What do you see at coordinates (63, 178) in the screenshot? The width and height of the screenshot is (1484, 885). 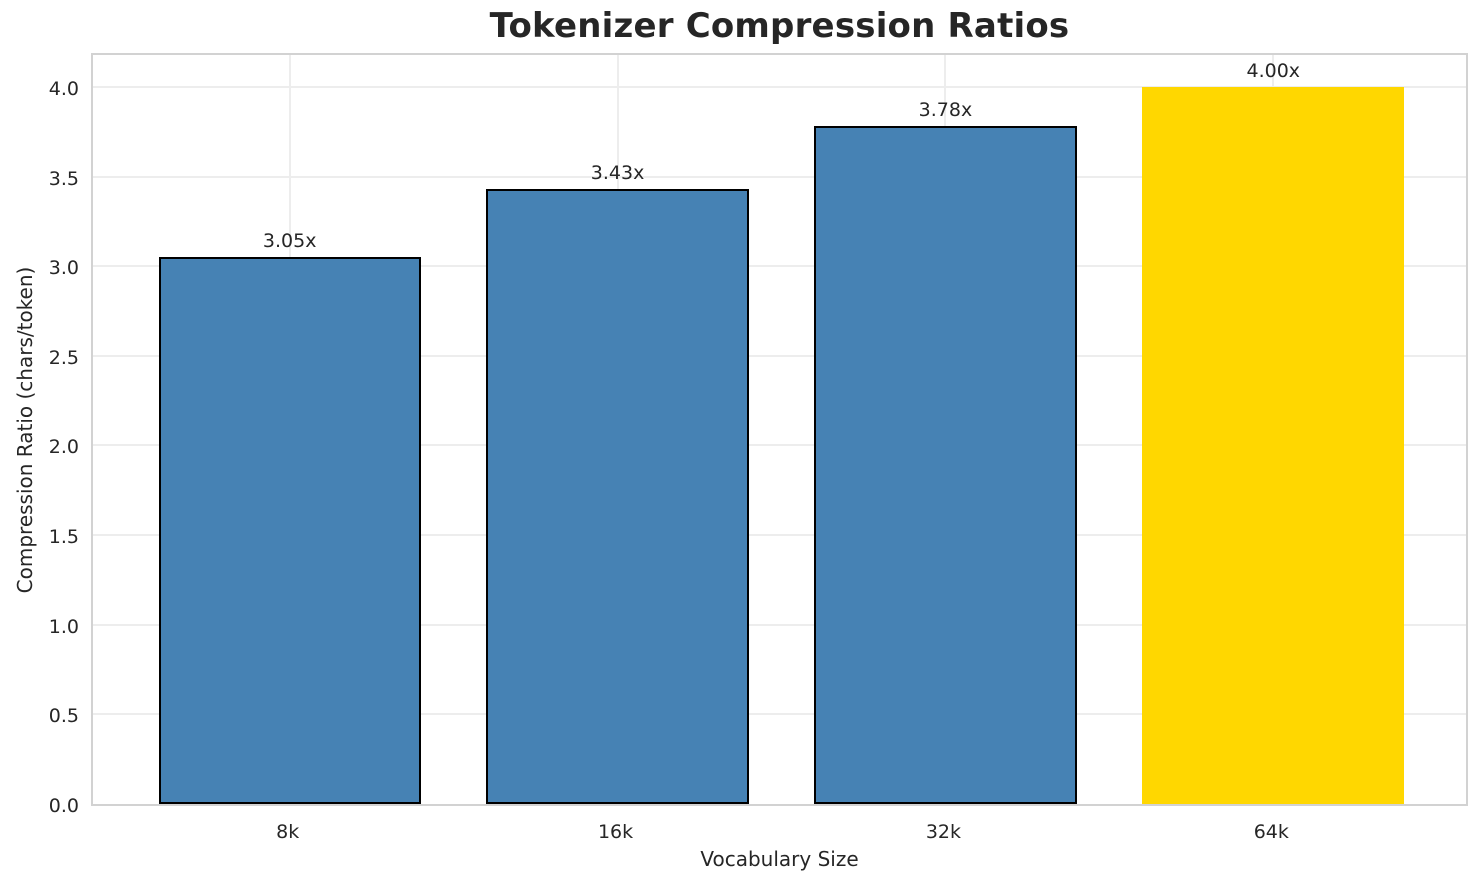 I see `y-tick-label: 3.5` at bounding box center [63, 178].